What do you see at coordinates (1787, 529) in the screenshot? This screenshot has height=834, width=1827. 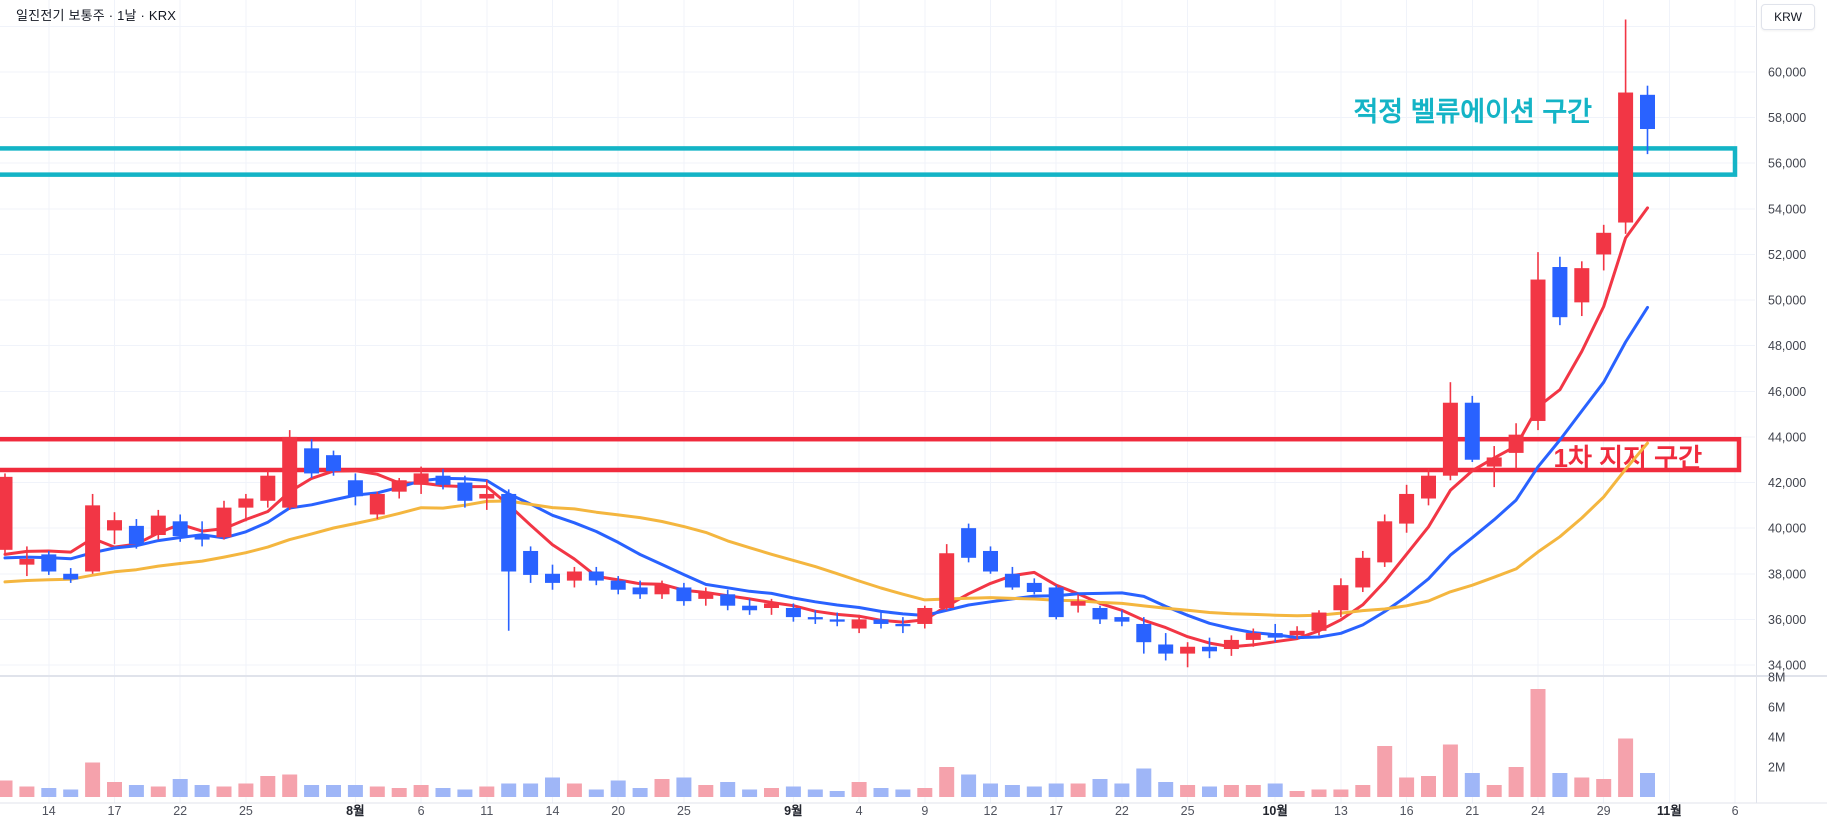 I see `price-axis-label: 40,000` at bounding box center [1787, 529].